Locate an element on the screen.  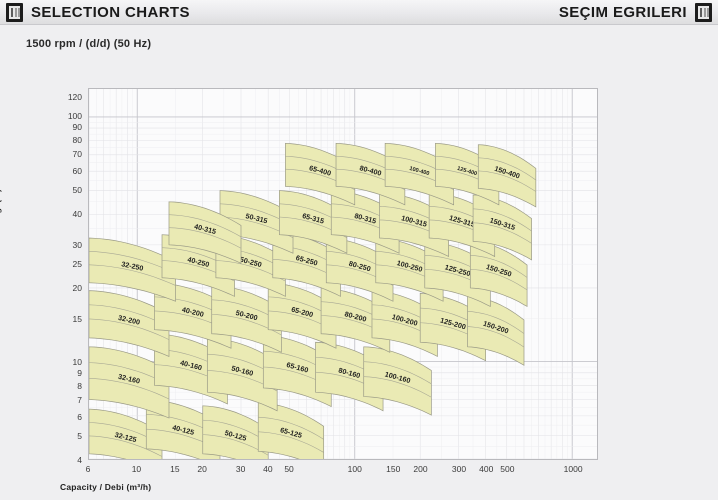
x-tick-100: 100 is located at coordinates (354, 469).